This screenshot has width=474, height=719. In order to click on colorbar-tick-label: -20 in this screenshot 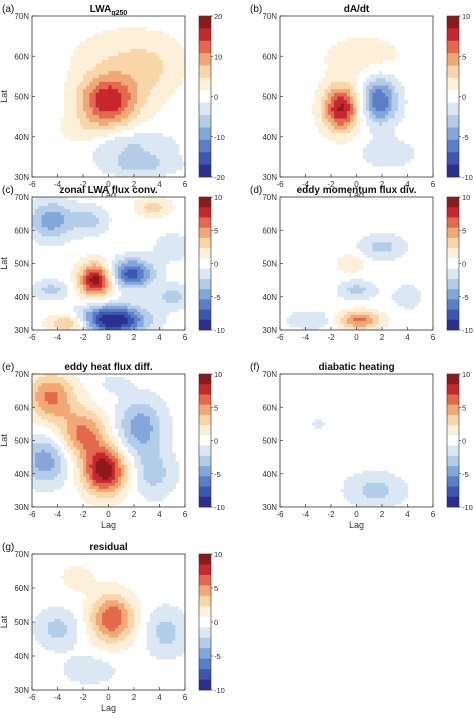, I will do `click(219, 177)`.